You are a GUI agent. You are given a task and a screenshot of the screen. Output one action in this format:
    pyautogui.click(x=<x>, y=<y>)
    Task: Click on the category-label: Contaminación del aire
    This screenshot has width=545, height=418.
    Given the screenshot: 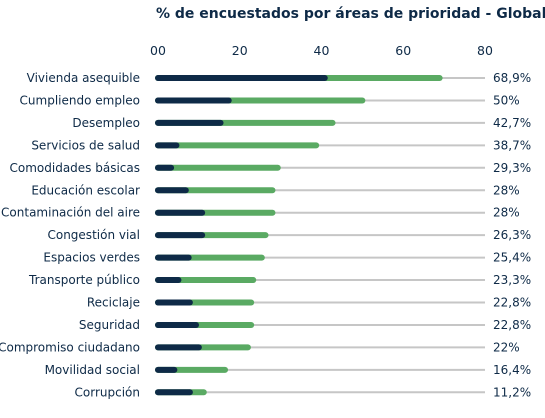 What is the action you would take?
    pyautogui.click(x=70, y=213)
    